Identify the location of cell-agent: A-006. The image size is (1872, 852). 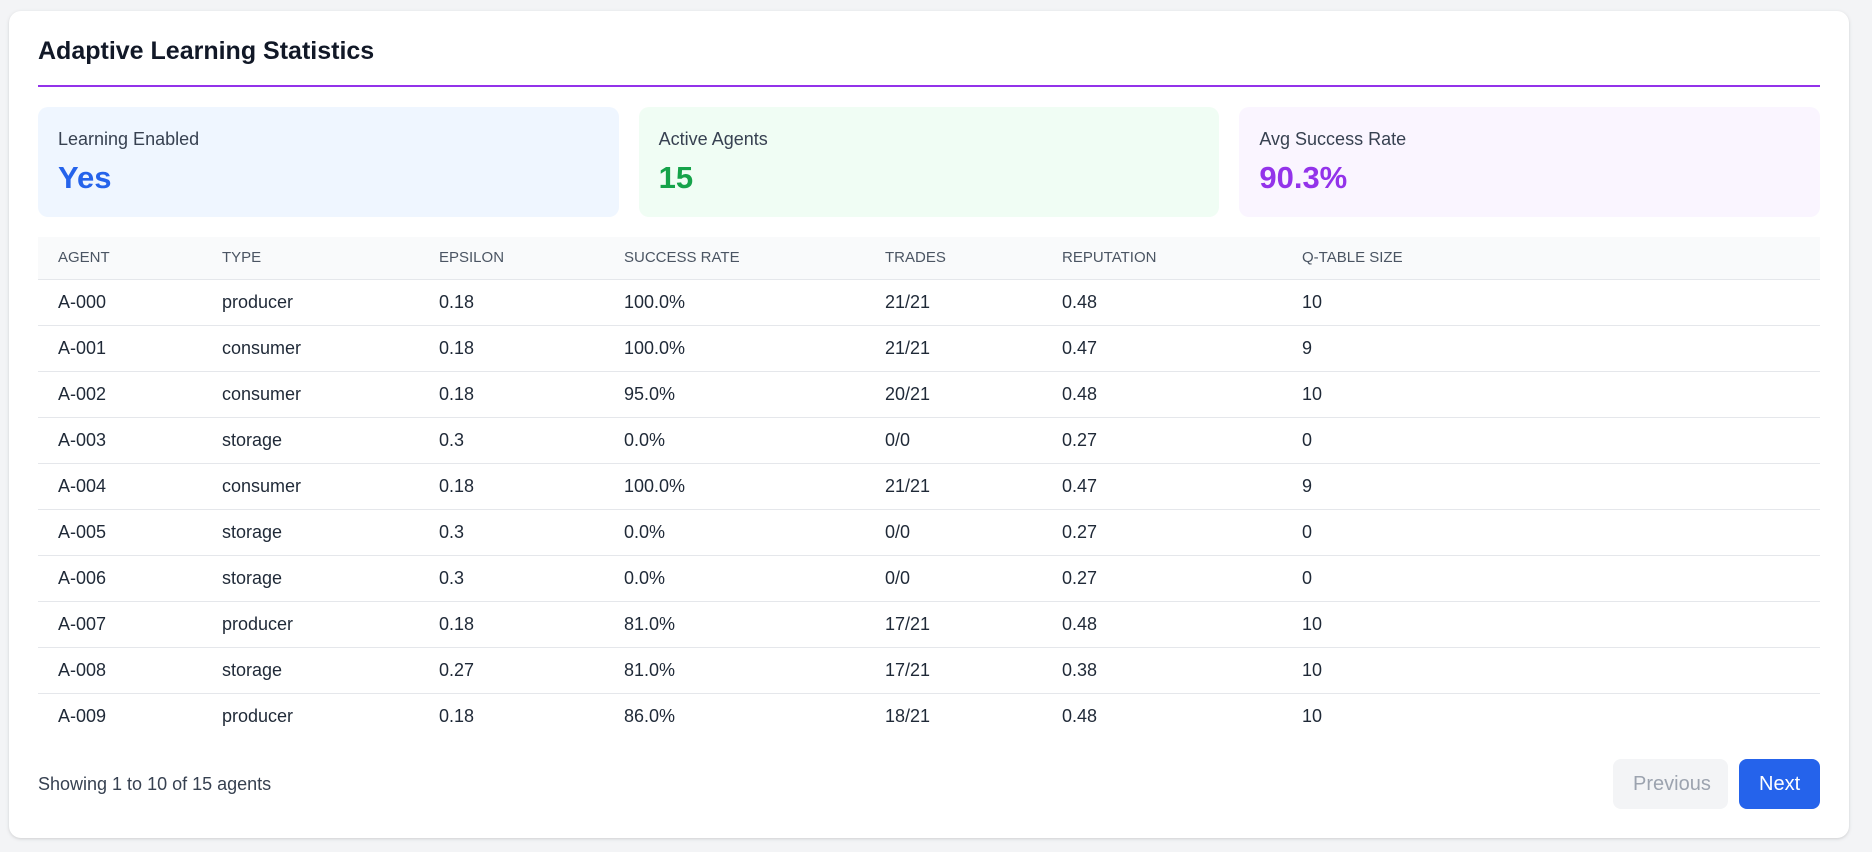
(120, 578).